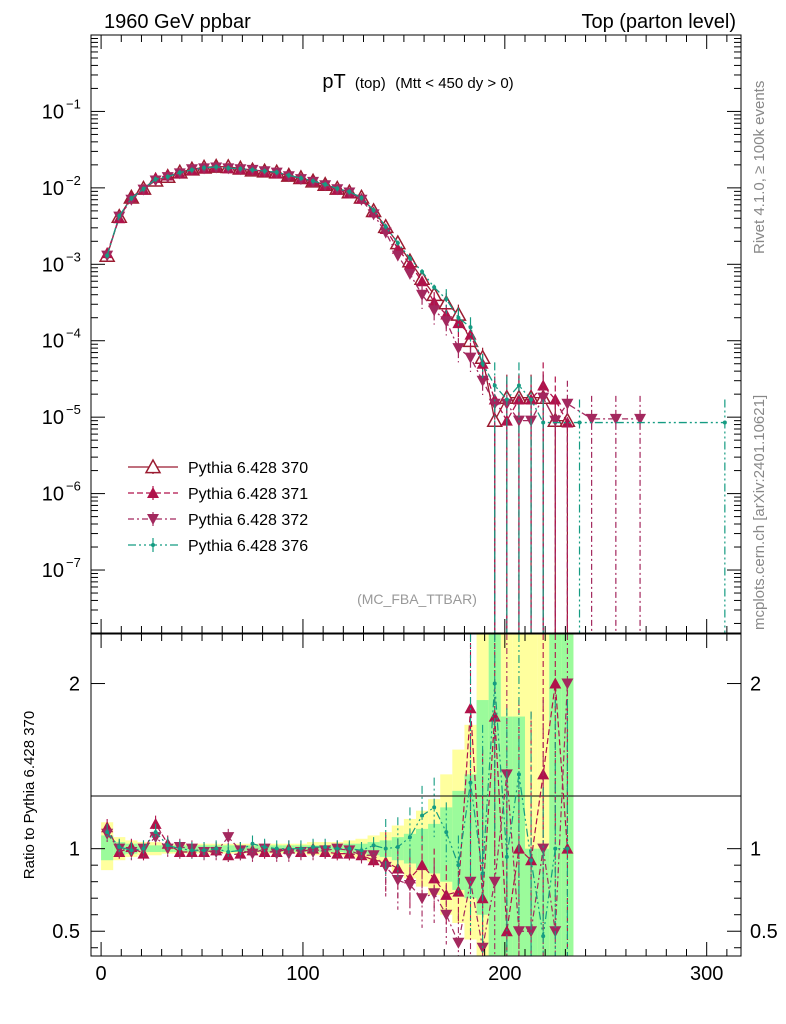 The image size is (786, 1024). Describe the element at coordinates (370, 83) in the screenshot. I see `plot-title-sub1: (top)` at that location.